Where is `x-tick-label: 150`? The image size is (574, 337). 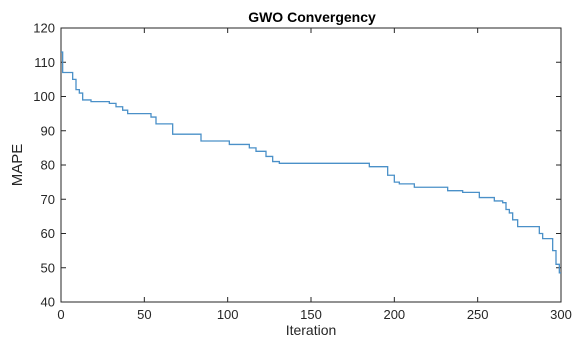 x-tick-label: 150 is located at coordinates (311, 314).